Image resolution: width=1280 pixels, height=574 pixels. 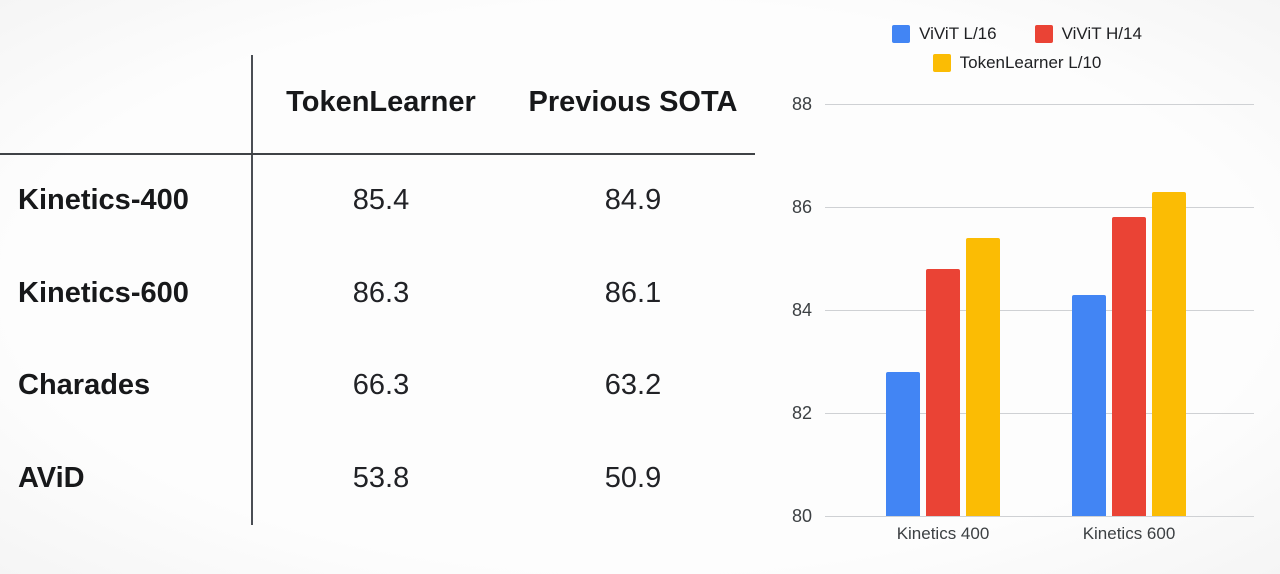 I want to click on legend-label: ViViT H/14, so click(x=1101, y=33).